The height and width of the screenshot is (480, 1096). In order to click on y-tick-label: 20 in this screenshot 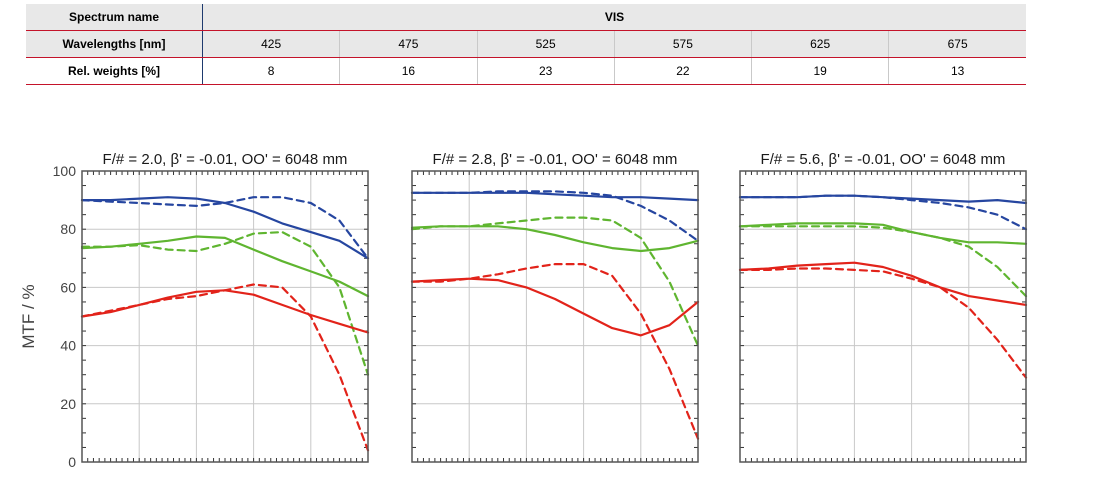, I will do `click(68, 404)`.